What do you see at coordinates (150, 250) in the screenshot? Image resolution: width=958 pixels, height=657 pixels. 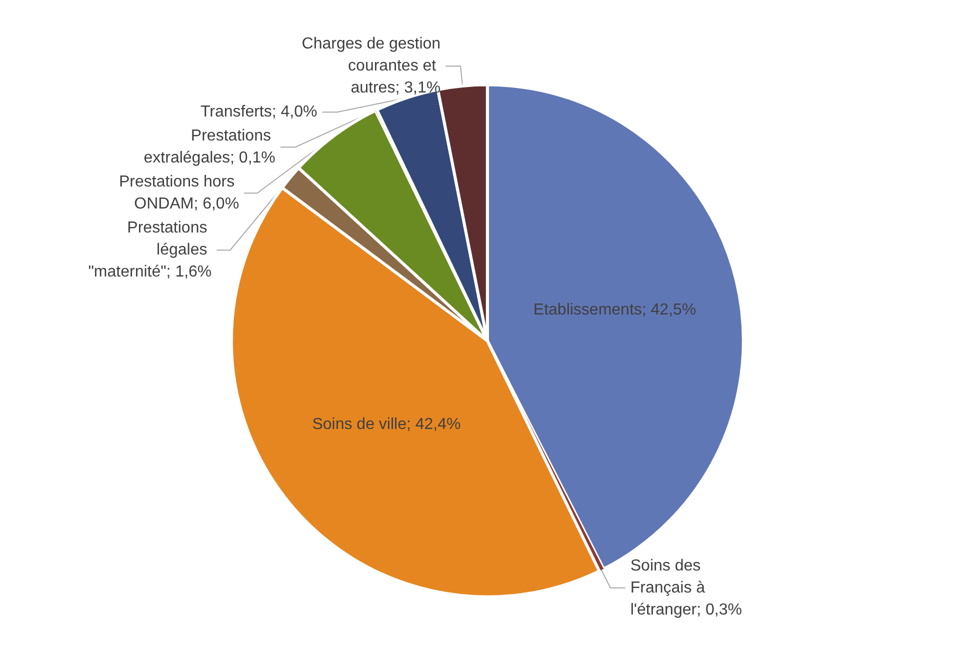 I see `slice-label: Prestations légales "maternité"; 1,6%` at bounding box center [150, 250].